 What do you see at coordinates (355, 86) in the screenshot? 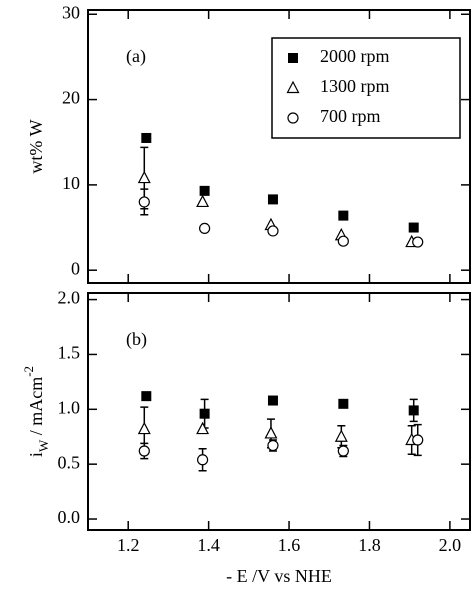
I see `legend-label: 1300 rpm` at bounding box center [355, 86].